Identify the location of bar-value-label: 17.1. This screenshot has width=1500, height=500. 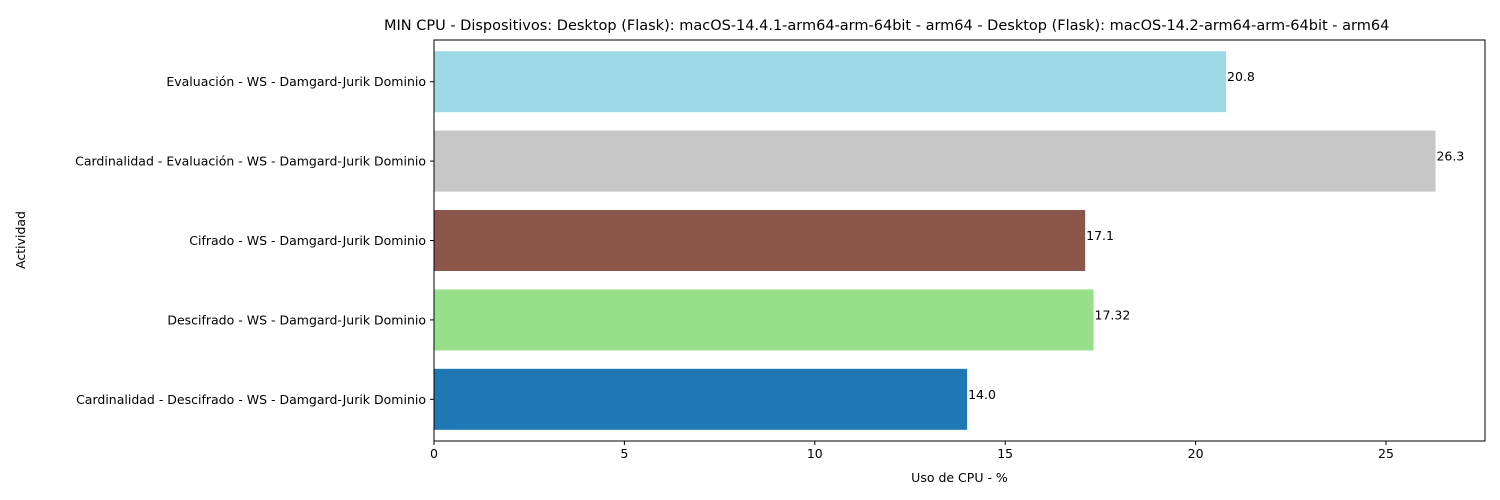
(1100, 235).